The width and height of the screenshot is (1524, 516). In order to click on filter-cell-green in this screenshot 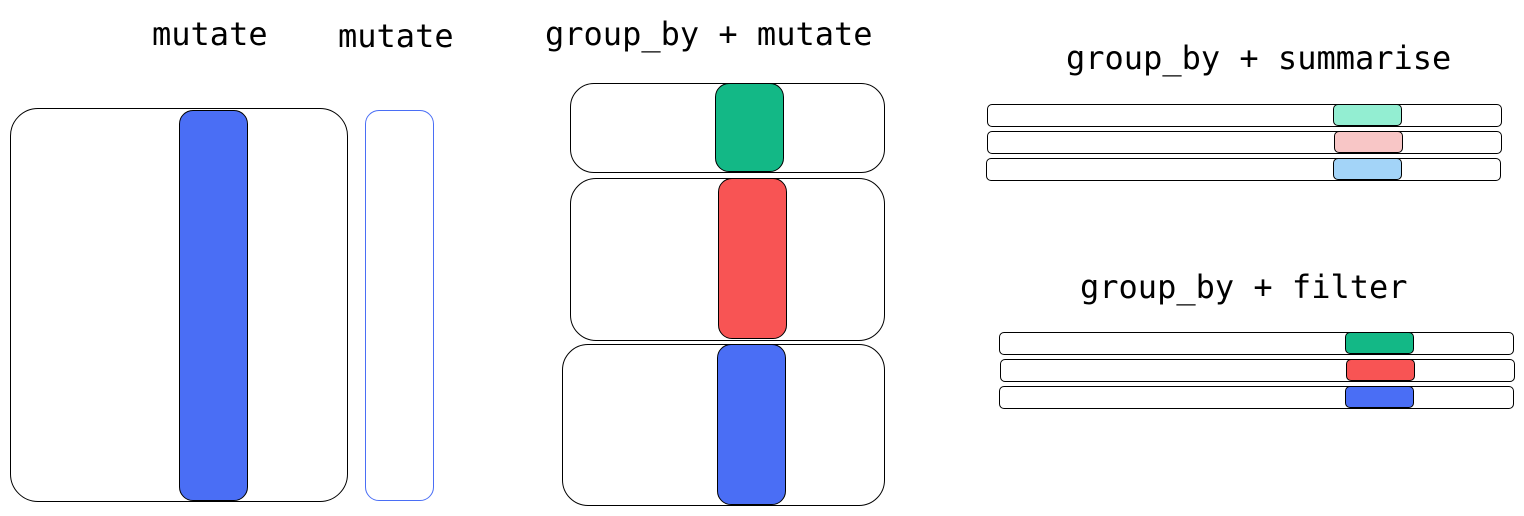, I will do `click(1379, 343)`.